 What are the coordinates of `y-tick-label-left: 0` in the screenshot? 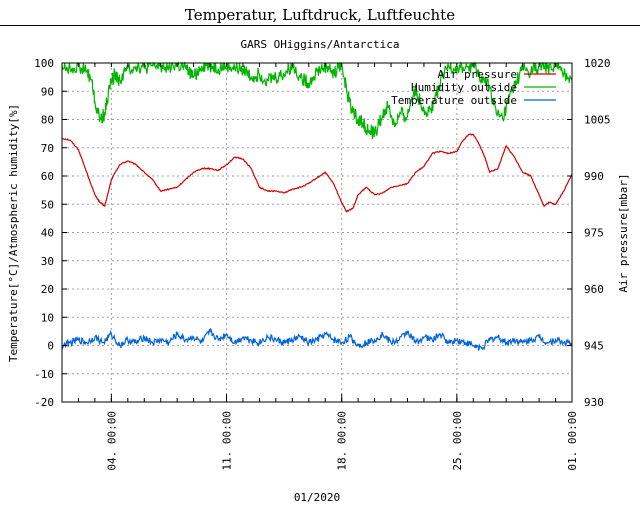 It's located at (50, 346).